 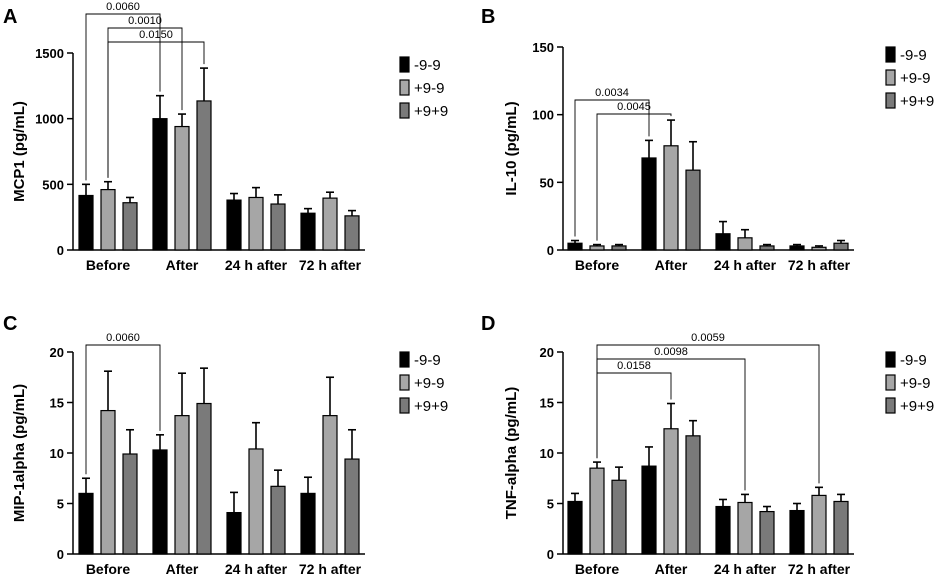 What do you see at coordinates (19, 453) in the screenshot?
I see `y-axis-label: MIP-1alpha (pg/mL)` at bounding box center [19, 453].